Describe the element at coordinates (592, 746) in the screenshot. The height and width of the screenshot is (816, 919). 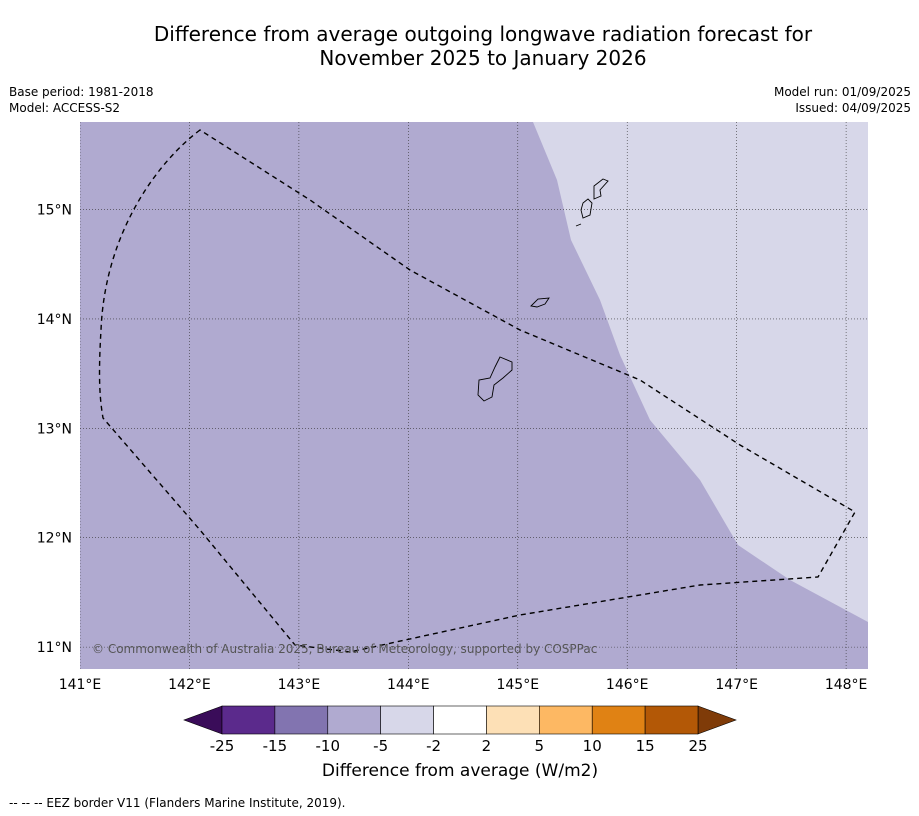
I see `colorbar-tick-label: 10` at that location.